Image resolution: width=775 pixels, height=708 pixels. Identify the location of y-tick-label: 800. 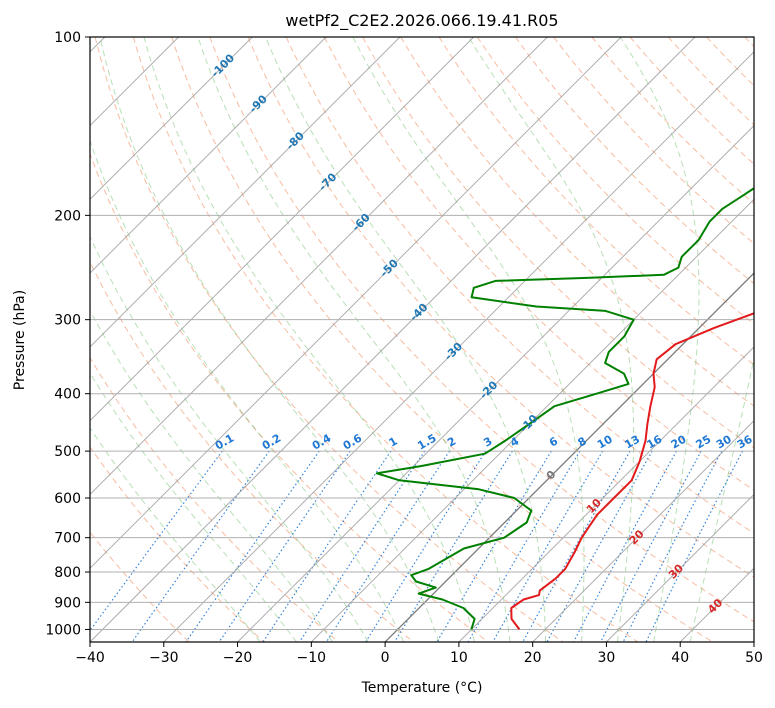
(67, 573).